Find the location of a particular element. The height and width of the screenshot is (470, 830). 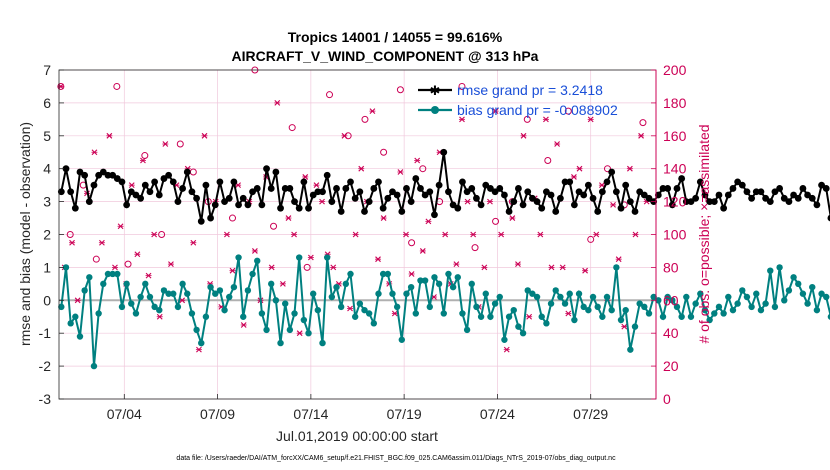

y-tick-label: 1 is located at coordinates (47, 267).